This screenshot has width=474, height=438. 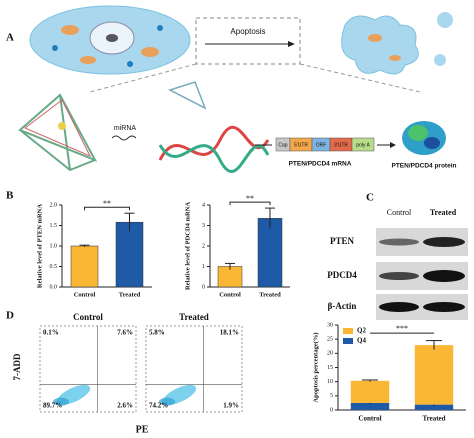 What do you see at coordinates (231, 406) in the screenshot?
I see `quadrant-percent: 1.9%` at bounding box center [231, 406].